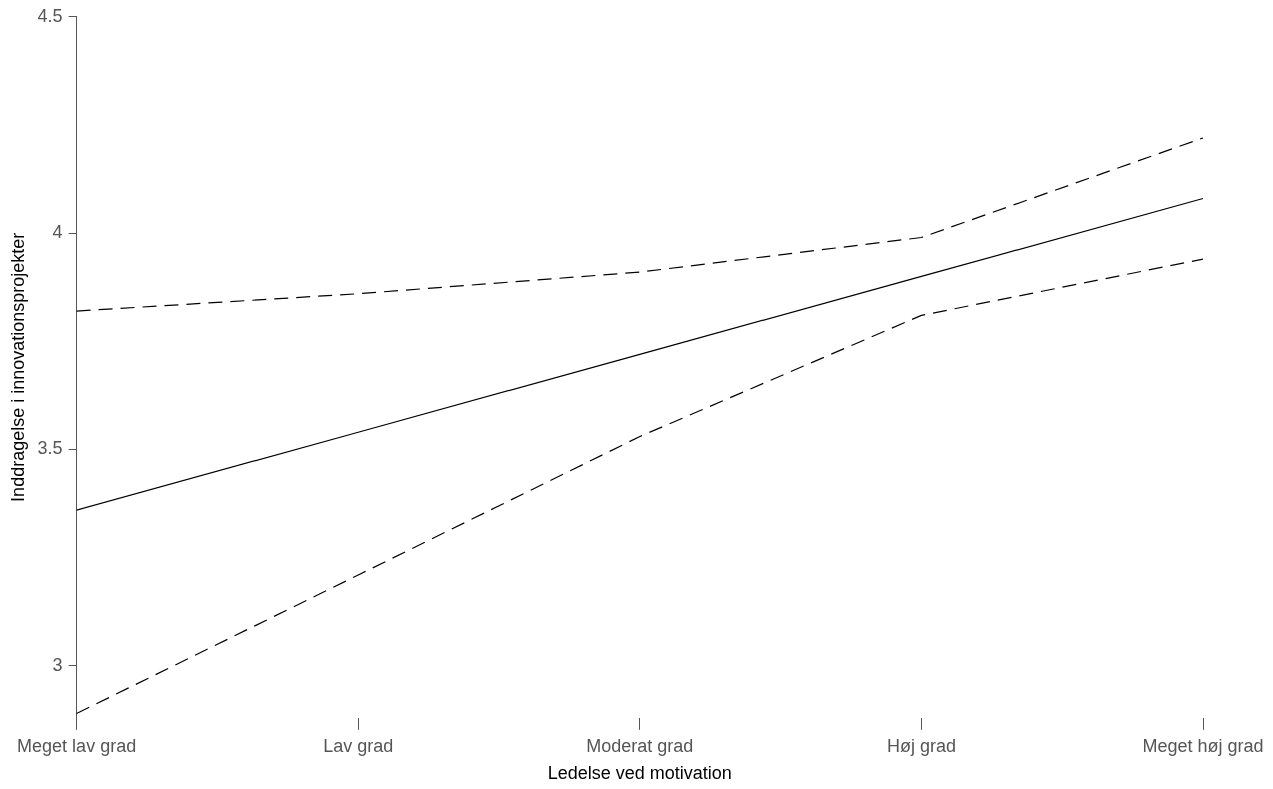 The height and width of the screenshot is (789, 1273). I want to click on x-tick-label: Meget høj grad, so click(1203, 745).